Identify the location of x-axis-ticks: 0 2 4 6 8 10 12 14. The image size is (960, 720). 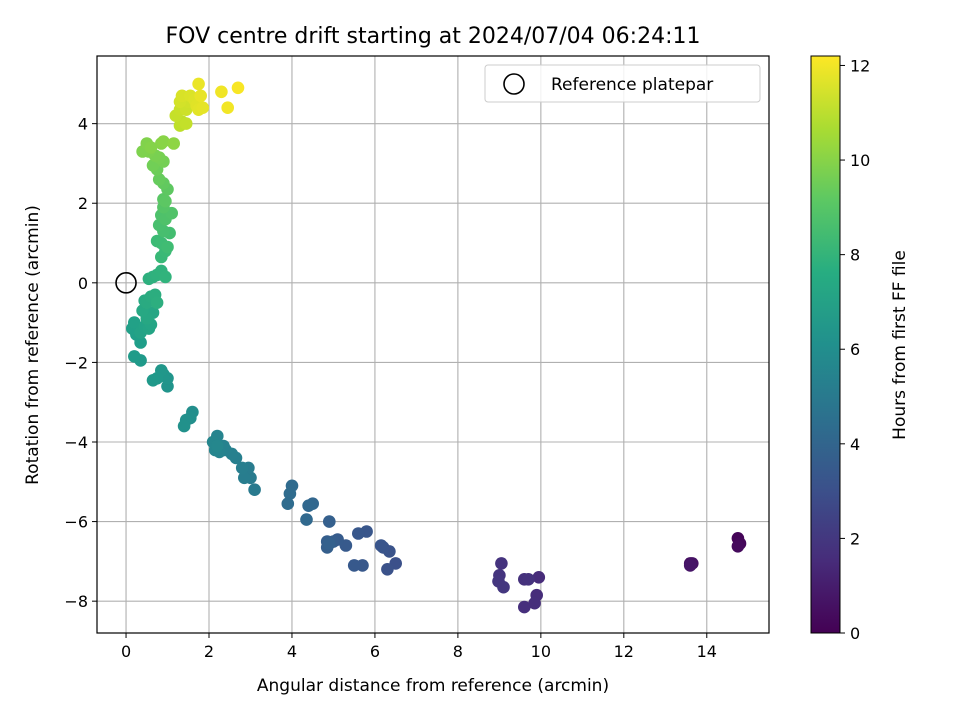
(419, 647).